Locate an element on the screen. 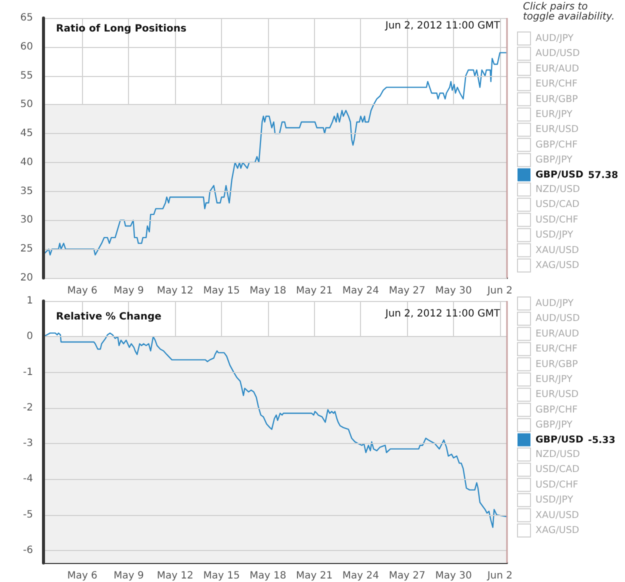 The height and width of the screenshot is (582, 625). y-tick-label: 0 is located at coordinates (29, 336).